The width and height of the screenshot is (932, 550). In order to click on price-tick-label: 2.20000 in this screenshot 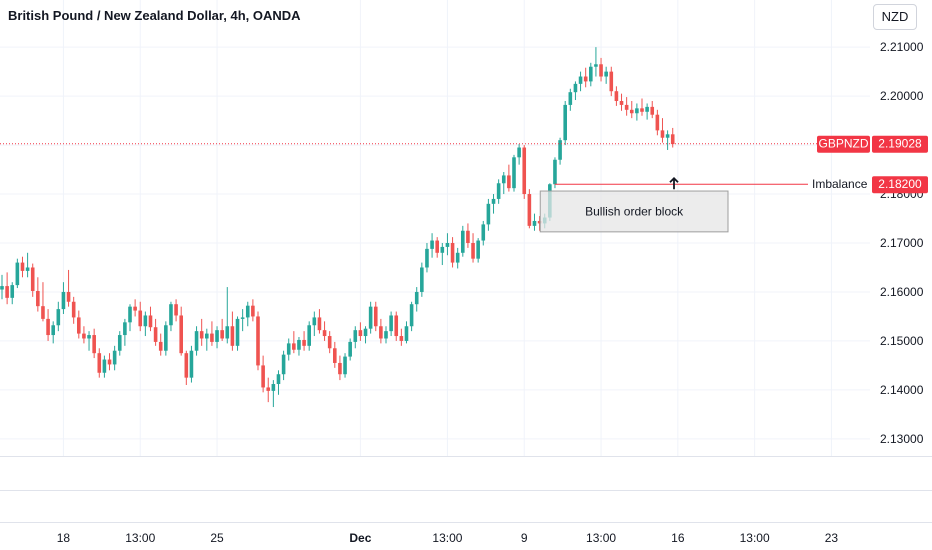, I will do `click(902, 96)`.